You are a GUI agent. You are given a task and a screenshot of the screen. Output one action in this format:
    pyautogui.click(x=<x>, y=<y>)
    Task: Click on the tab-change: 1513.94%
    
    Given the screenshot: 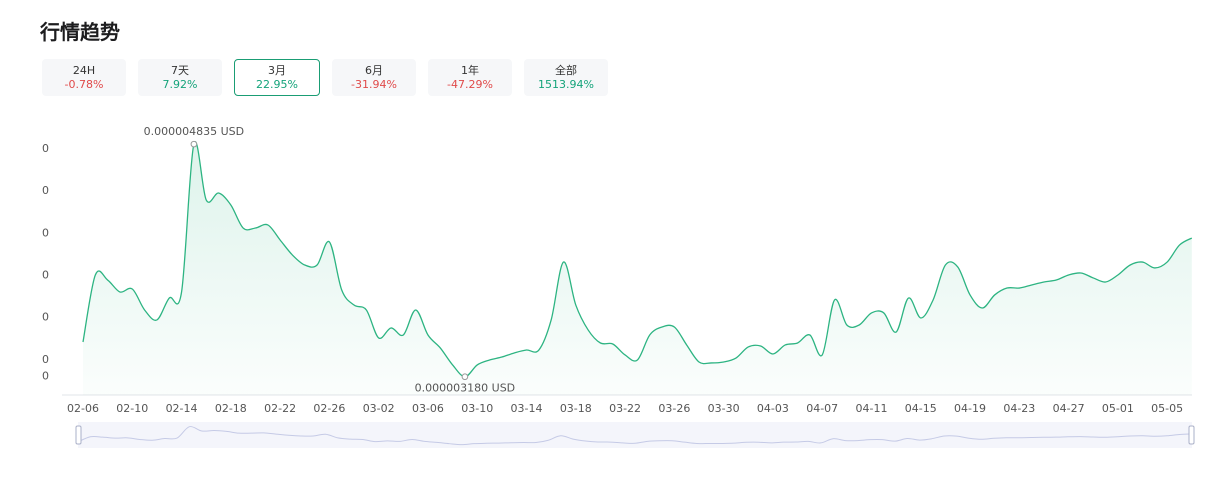 What is the action you would take?
    pyautogui.click(x=566, y=84)
    